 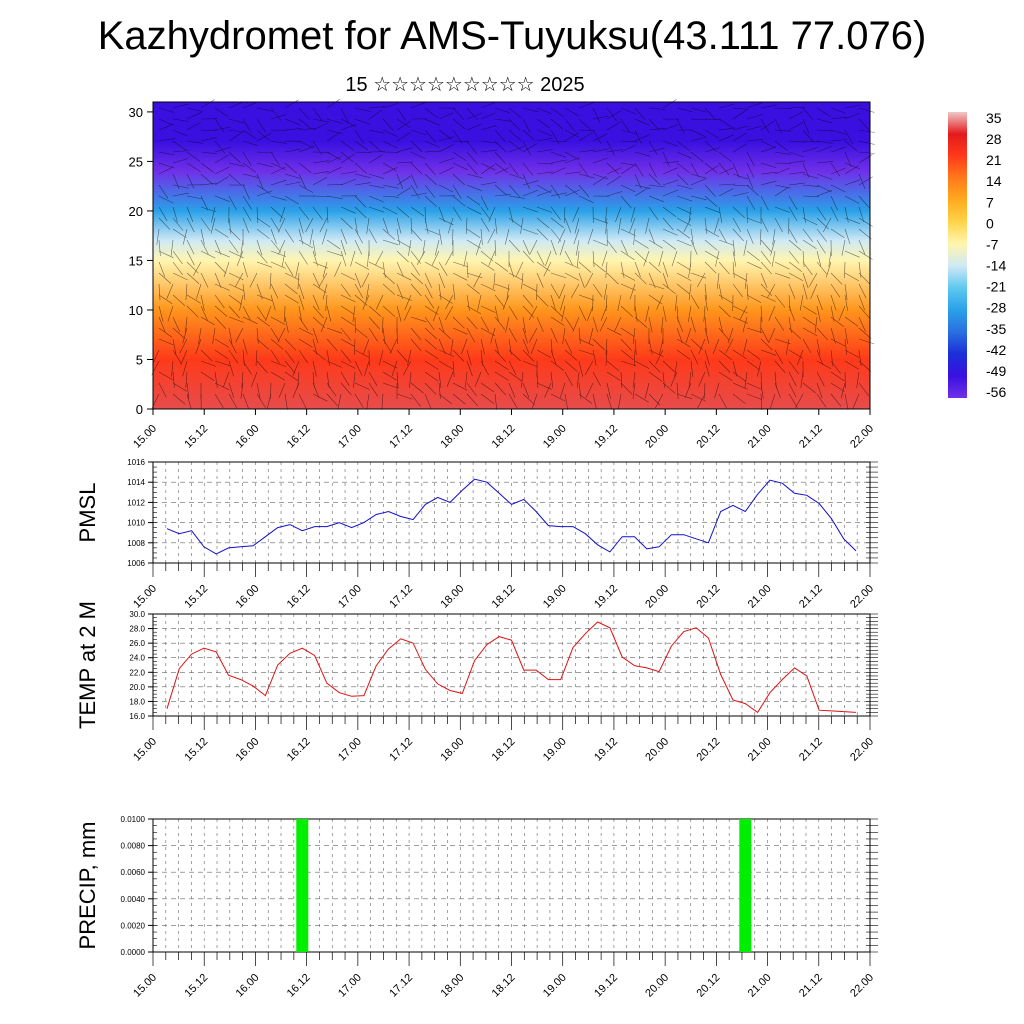 What do you see at coordinates (555, 597) in the screenshot?
I see `pmsl-x-tick-label: 19.00` at bounding box center [555, 597].